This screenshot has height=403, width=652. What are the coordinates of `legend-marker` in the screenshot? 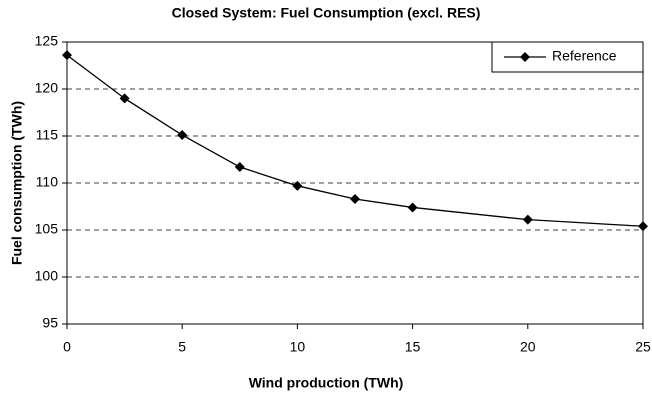 It's located at (525, 57).